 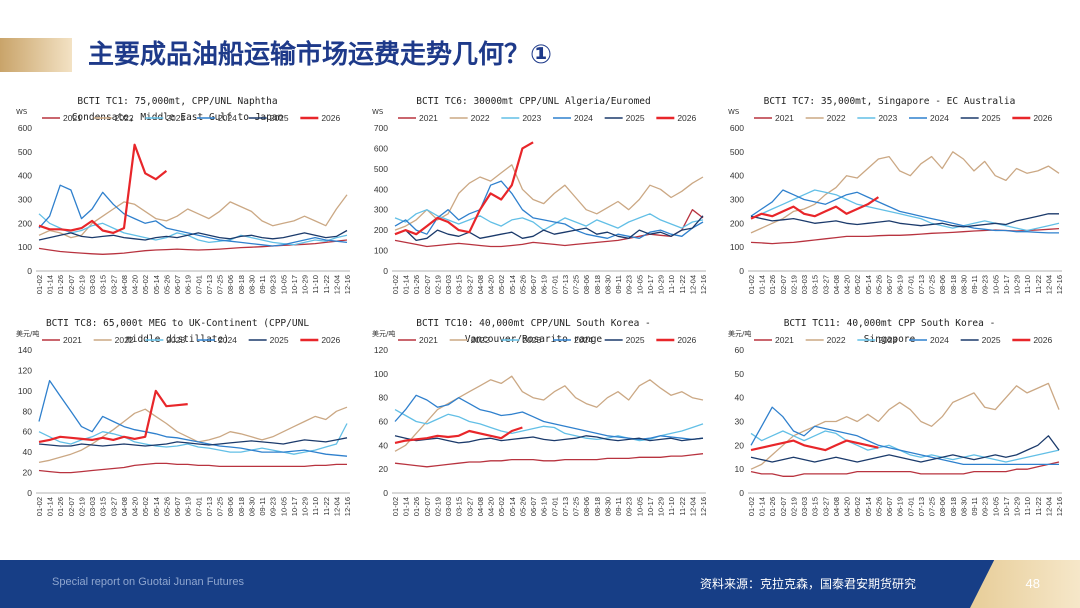 What do you see at coordinates (25, 200) in the screenshot?
I see `y-tick-label: 300` at bounding box center [25, 200].